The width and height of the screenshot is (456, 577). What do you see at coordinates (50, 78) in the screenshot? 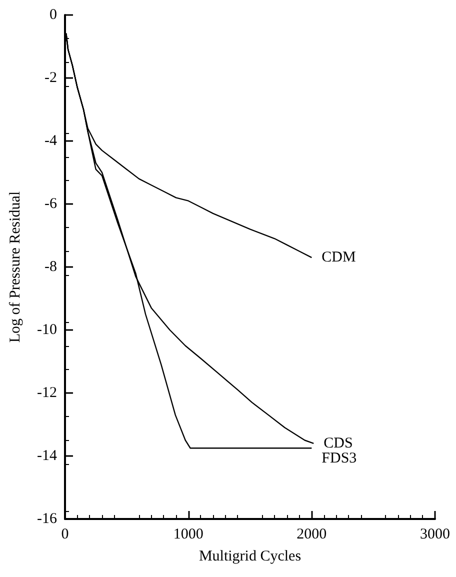
I see `y-tick-label: -2` at bounding box center [50, 78].